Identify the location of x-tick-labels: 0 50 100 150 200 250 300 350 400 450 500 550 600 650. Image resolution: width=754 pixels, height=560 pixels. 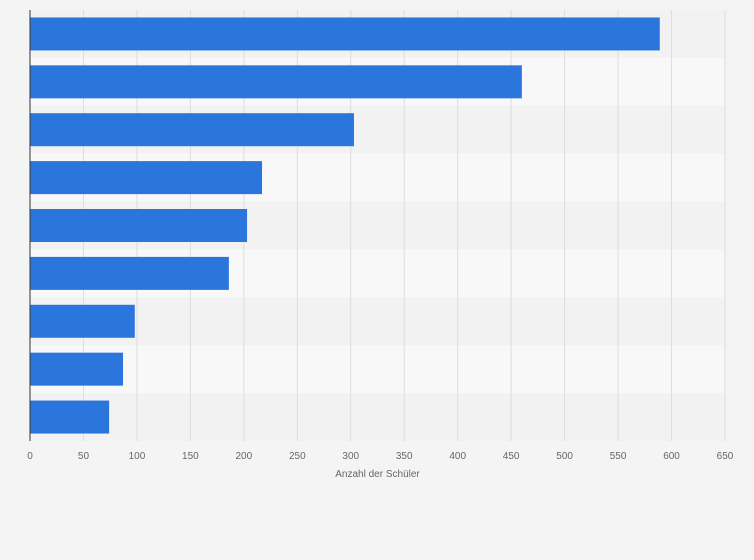
(380, 456).